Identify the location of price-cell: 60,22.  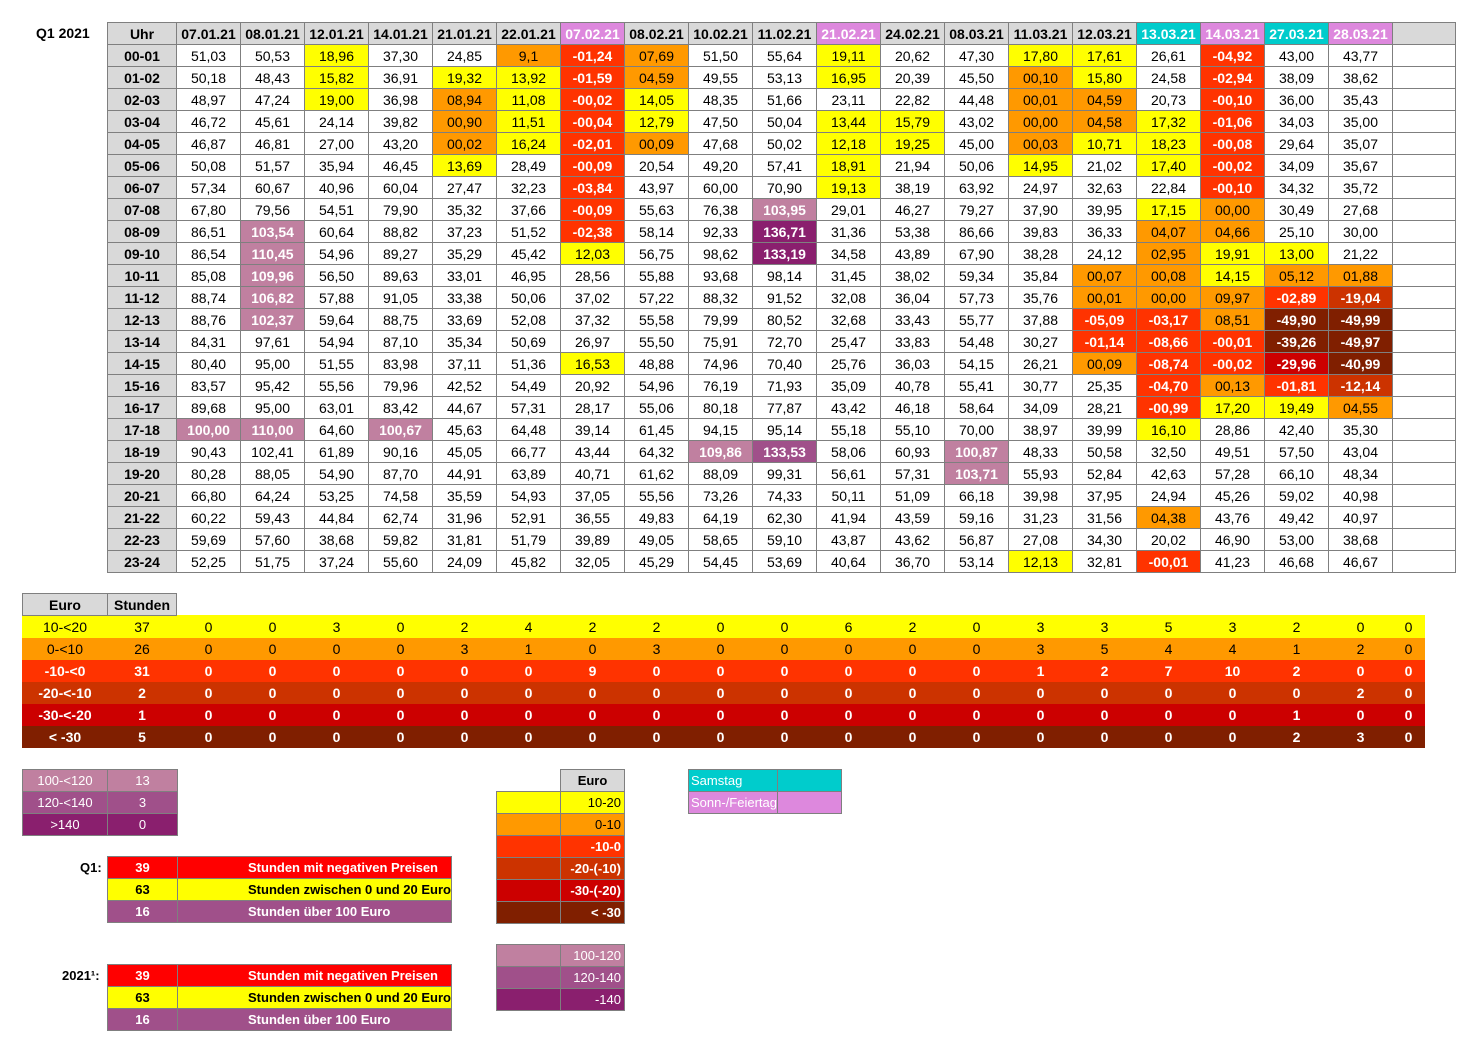
(208, 517).